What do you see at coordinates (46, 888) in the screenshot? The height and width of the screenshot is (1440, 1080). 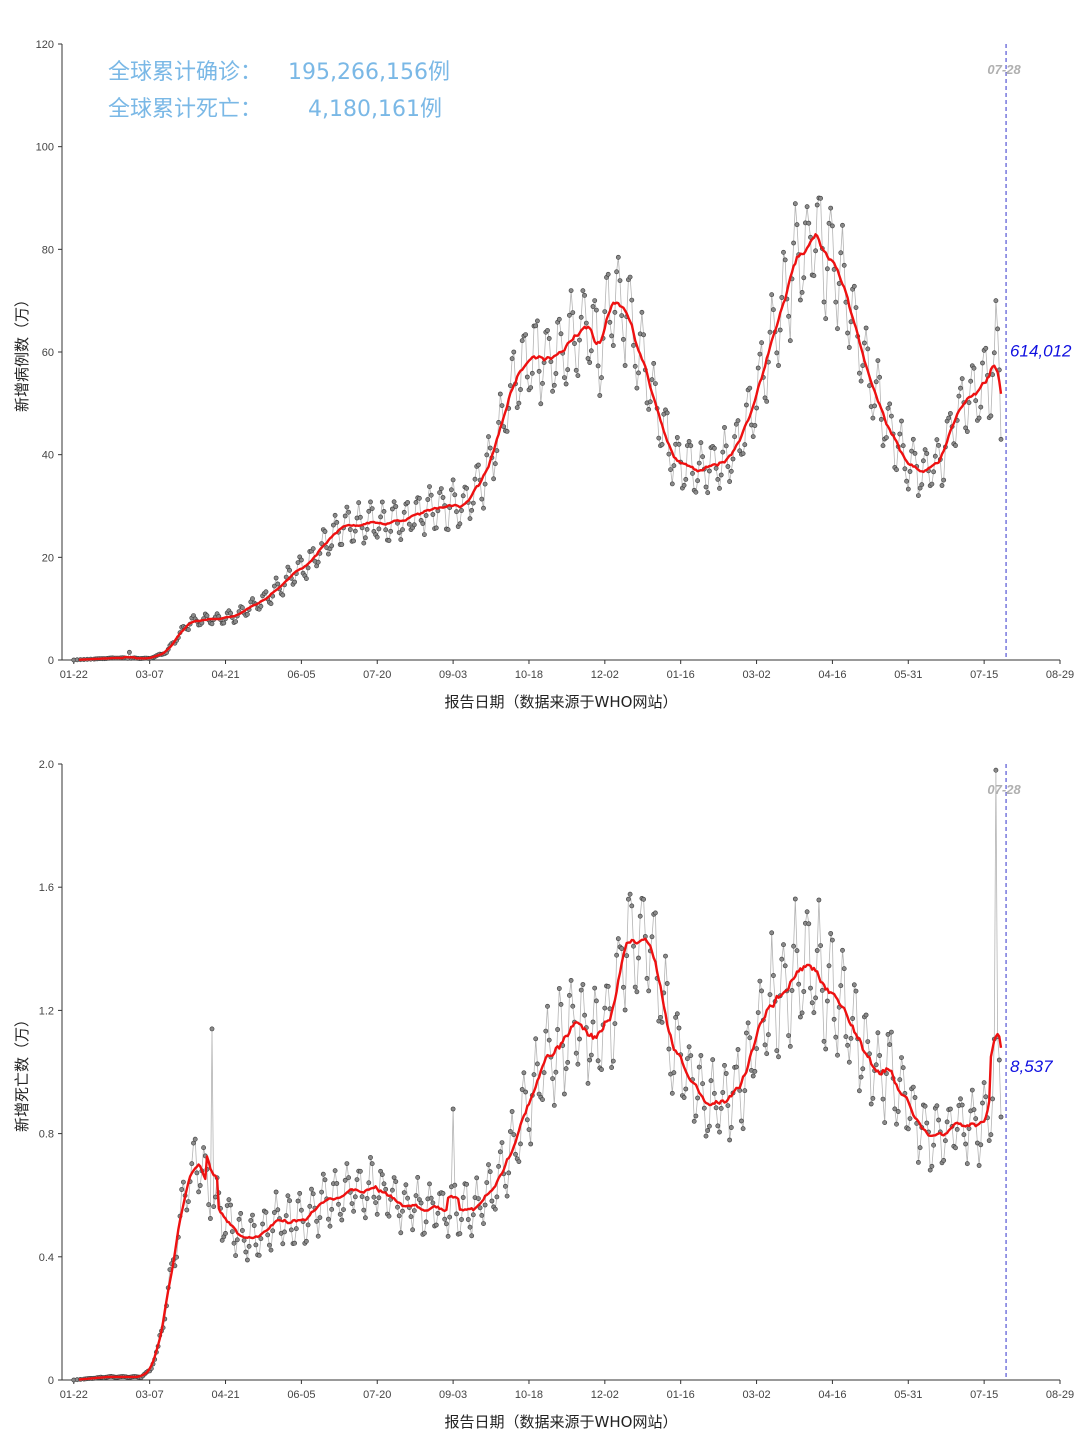 I see `y-tick-label: 1.6` at bounding box center [46, 888].